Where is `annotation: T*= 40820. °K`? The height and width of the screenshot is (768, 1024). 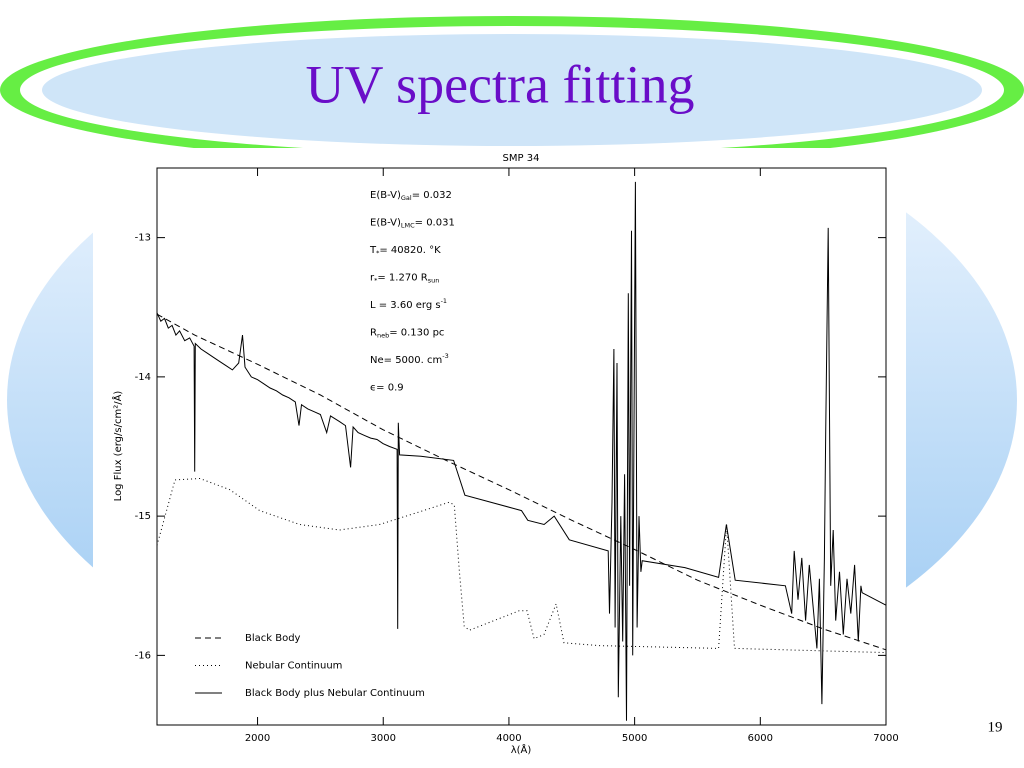
annotation: T*= 40820. °K is located at coordinates (405, 251).